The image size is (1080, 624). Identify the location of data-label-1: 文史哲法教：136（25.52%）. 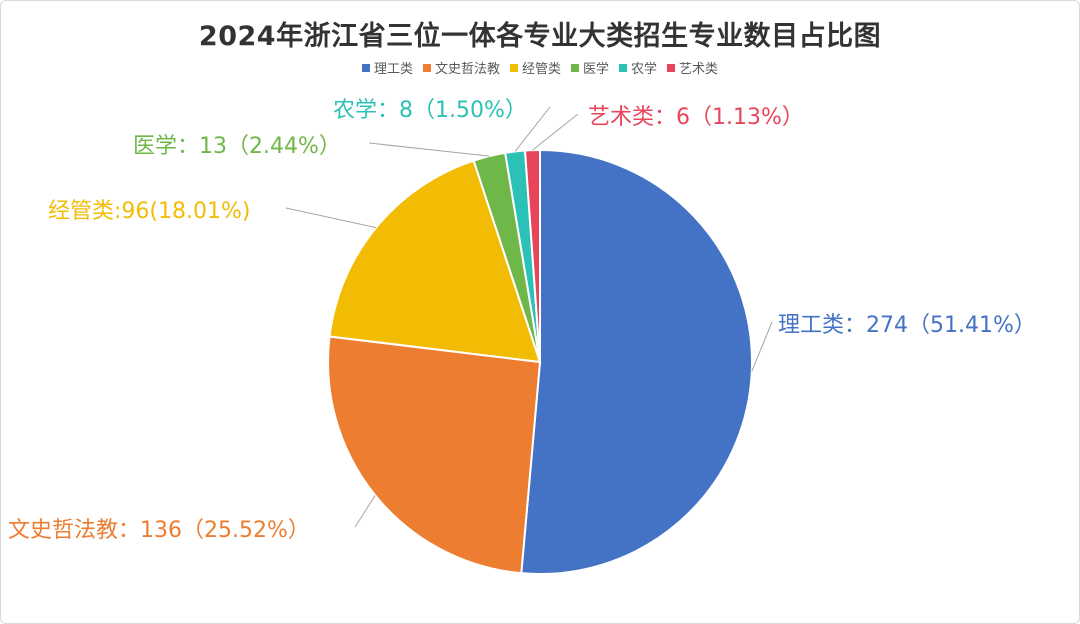
(159, 530).